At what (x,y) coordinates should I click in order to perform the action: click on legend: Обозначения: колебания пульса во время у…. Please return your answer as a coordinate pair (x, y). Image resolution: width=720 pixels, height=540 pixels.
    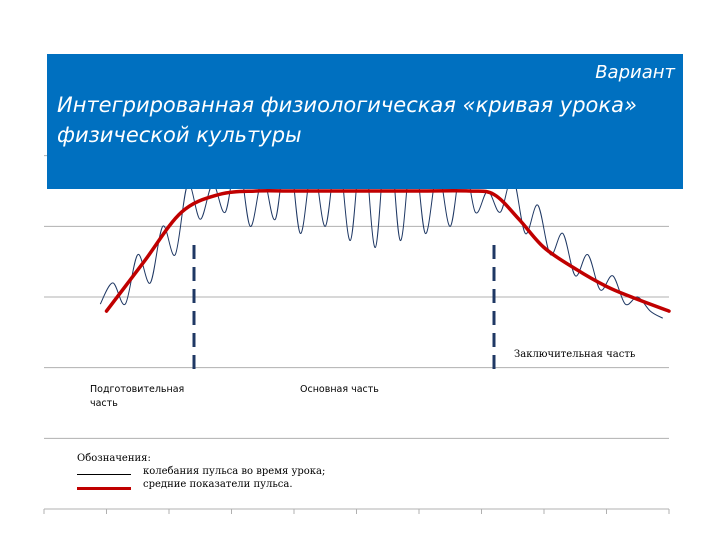
    Looking at the image, I should click on (201, 471).